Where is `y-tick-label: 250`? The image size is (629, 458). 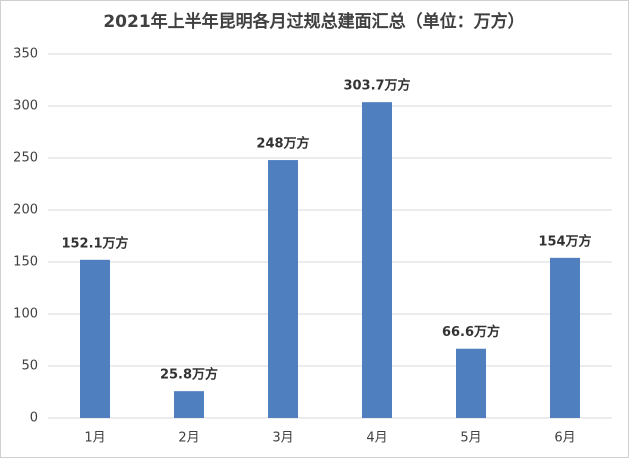
y-tick-label: 250 is located at coordinates (25, 158).